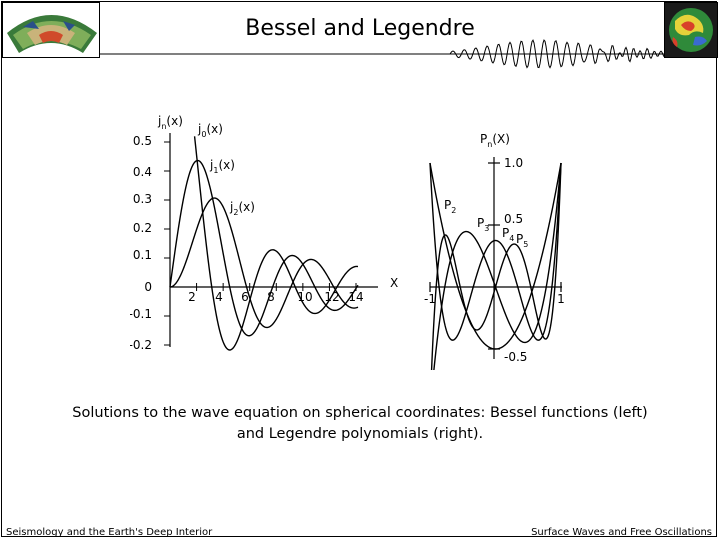 Image resolution: width=720 pixels, height=540 pixels. I want to click on bessel-ytick: -0.1, so click(141, 314).